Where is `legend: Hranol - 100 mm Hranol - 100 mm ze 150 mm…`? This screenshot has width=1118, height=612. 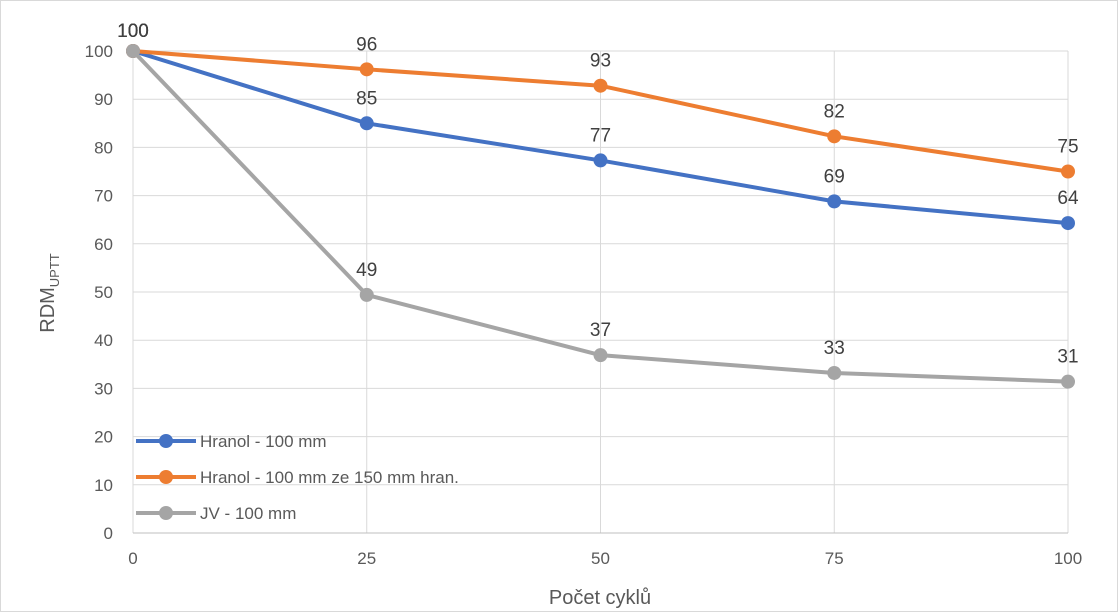 legend: Hranol - 100 mm Hranol - 100 mm ze 150 mm… is located at coordinates (297, 477).